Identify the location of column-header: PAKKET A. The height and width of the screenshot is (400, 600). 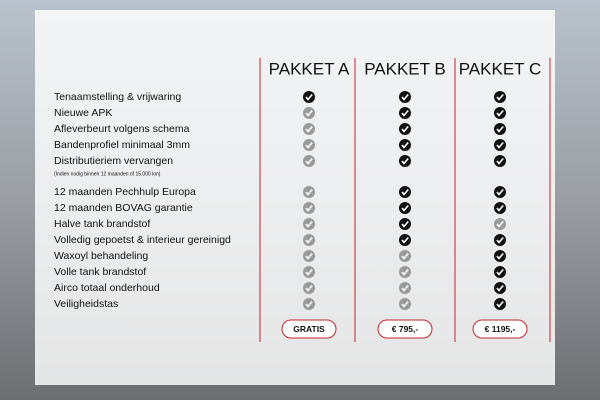
(309, 68).